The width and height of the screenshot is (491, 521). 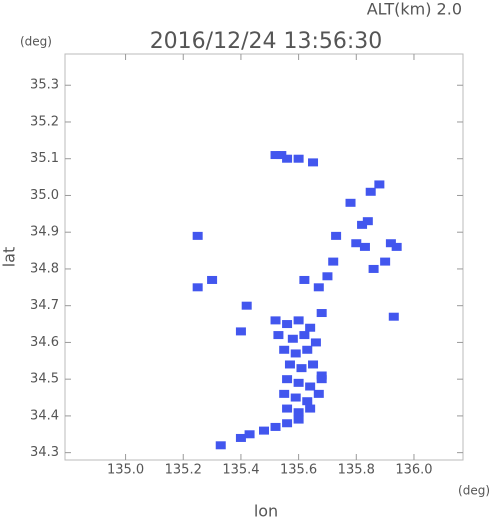 What do you see at coordinates (44, 342) in the screenshot?
I see `y-tick-label: 34.6` at bounding box center [44, 342].